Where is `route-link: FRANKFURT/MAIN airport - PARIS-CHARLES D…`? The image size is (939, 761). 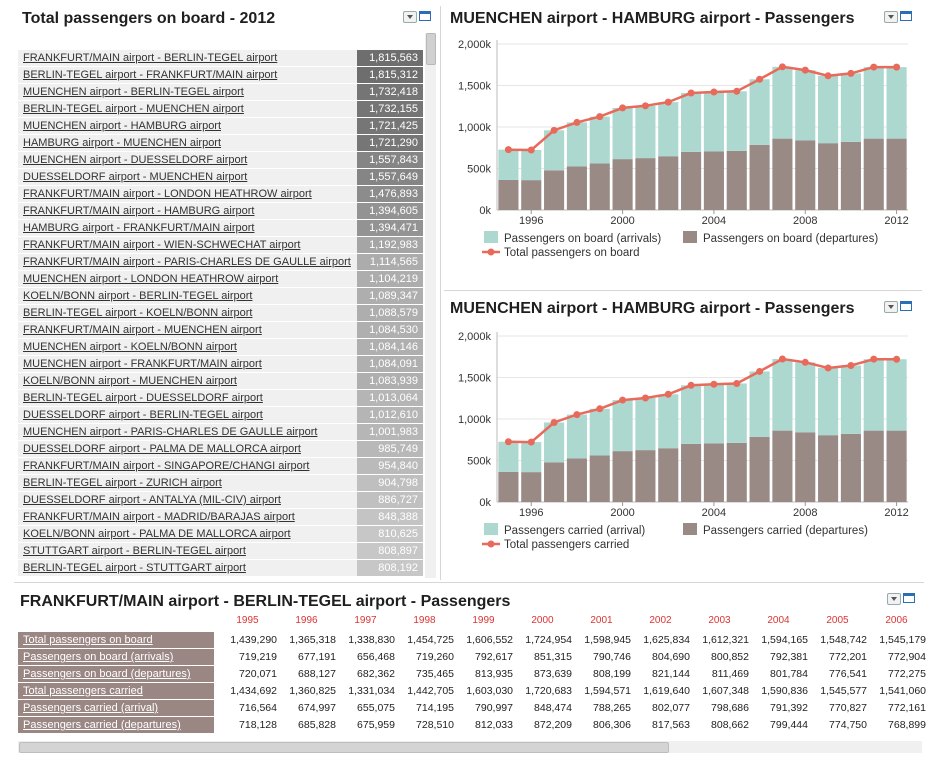 route-link: FRANKFURT/MAIN airport - PARIS-CHARLES D… is located at coordinates (187, 262).